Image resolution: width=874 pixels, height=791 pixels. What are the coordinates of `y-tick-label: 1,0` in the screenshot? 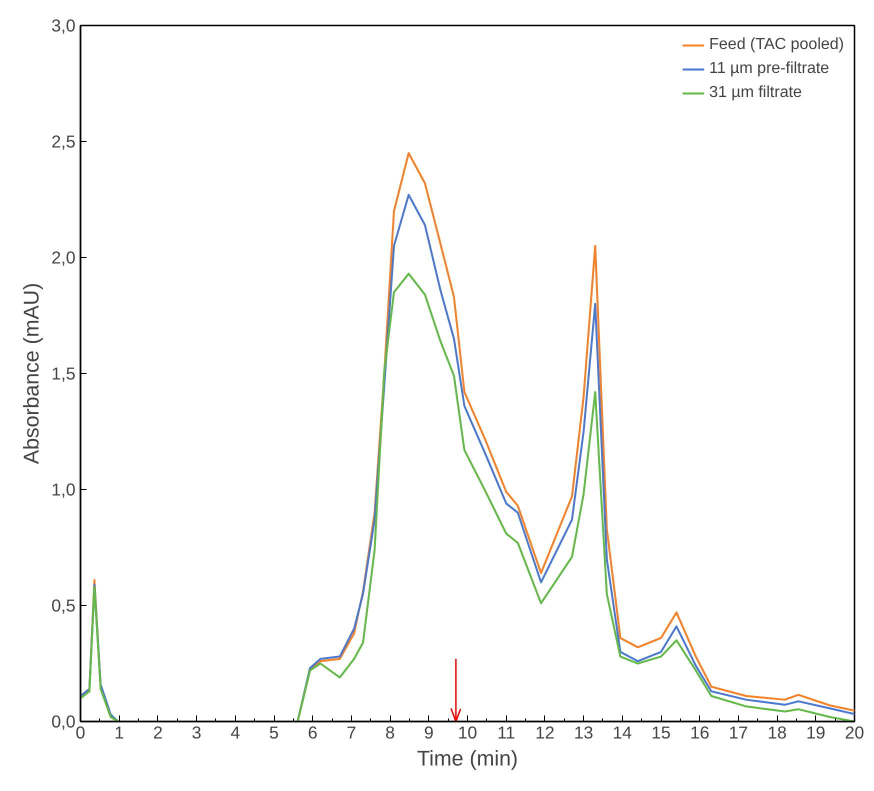 It's located at (63, 490).